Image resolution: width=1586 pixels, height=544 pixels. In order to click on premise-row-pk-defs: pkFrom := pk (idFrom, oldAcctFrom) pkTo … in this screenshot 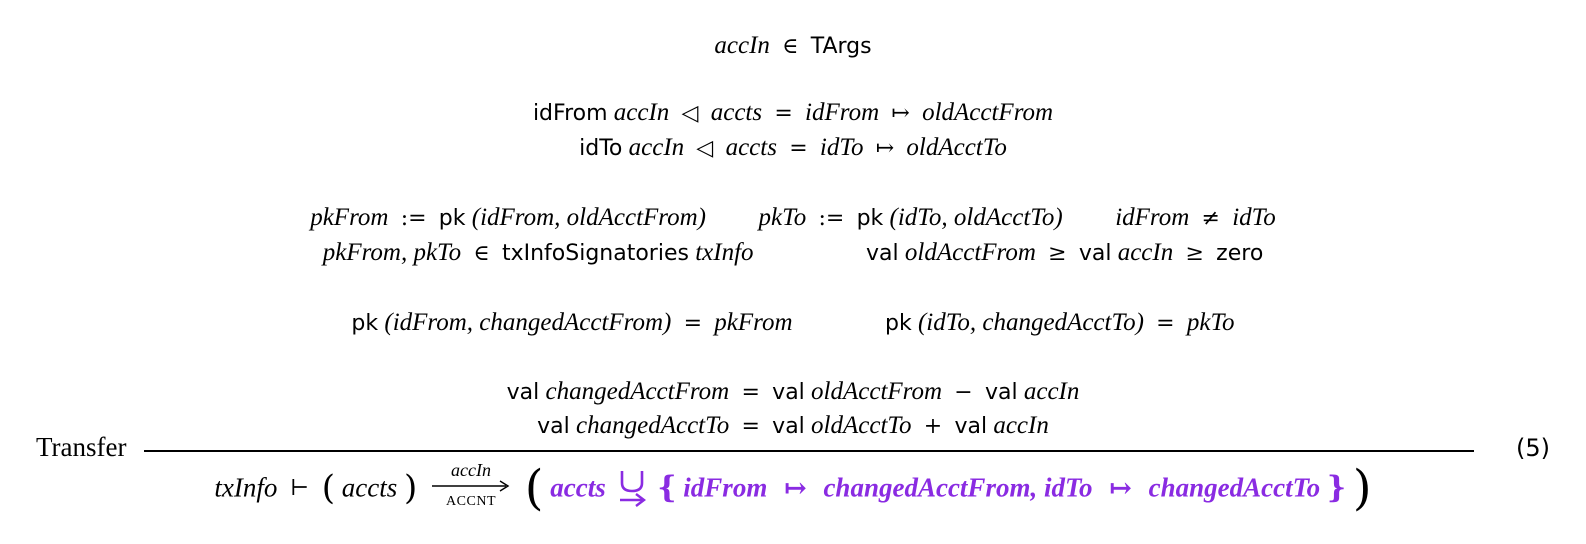, I will do `click(793, 218)`.